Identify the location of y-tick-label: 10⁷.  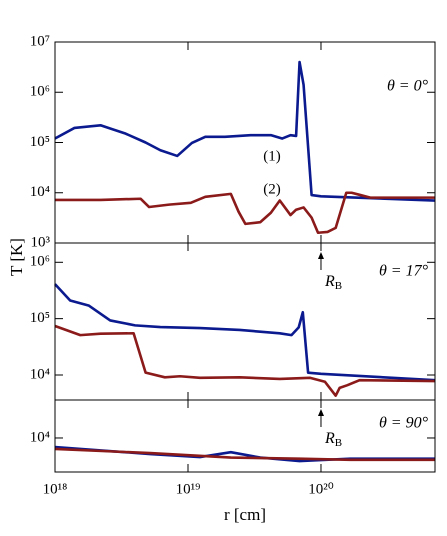
(40, 41).